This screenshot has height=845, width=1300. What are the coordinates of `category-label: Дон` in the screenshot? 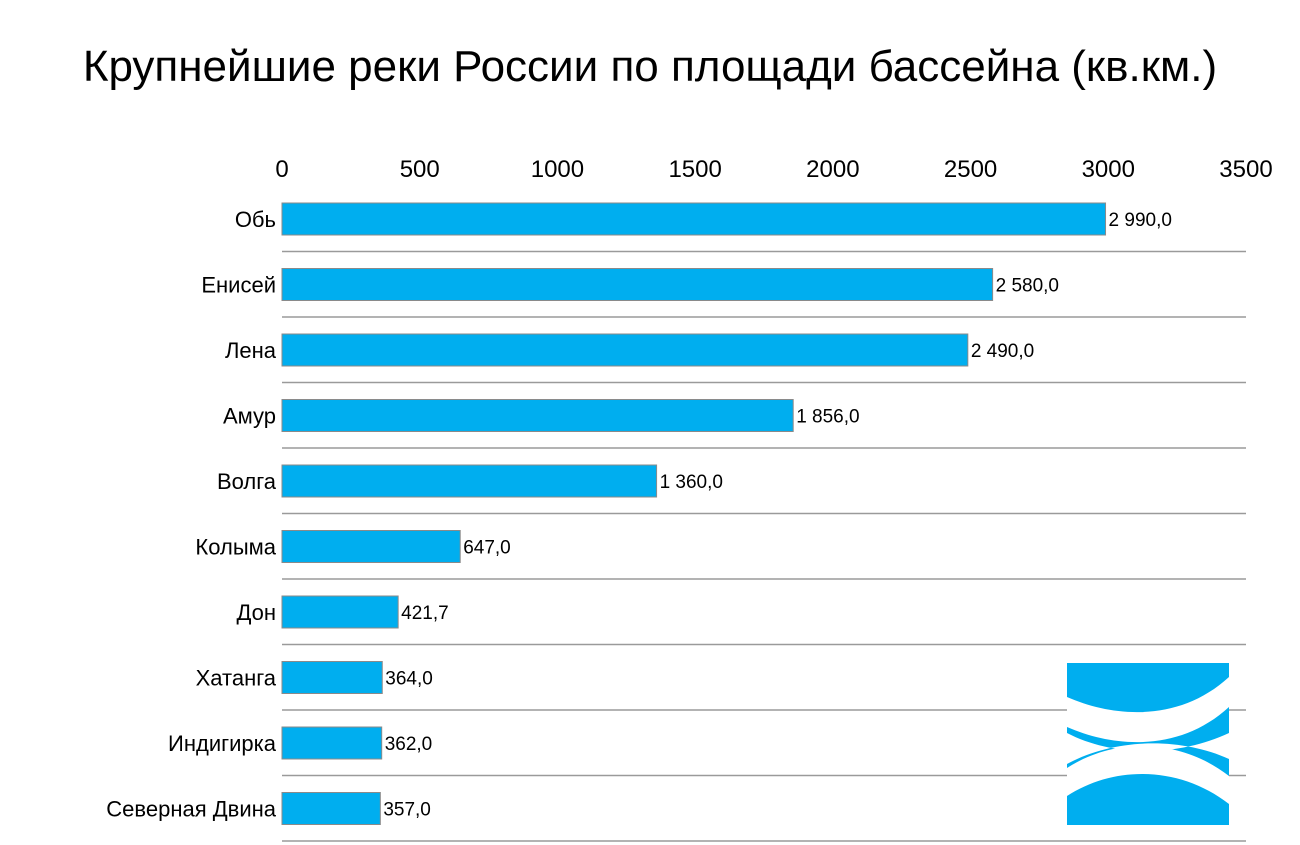 It's located at (256, 612).